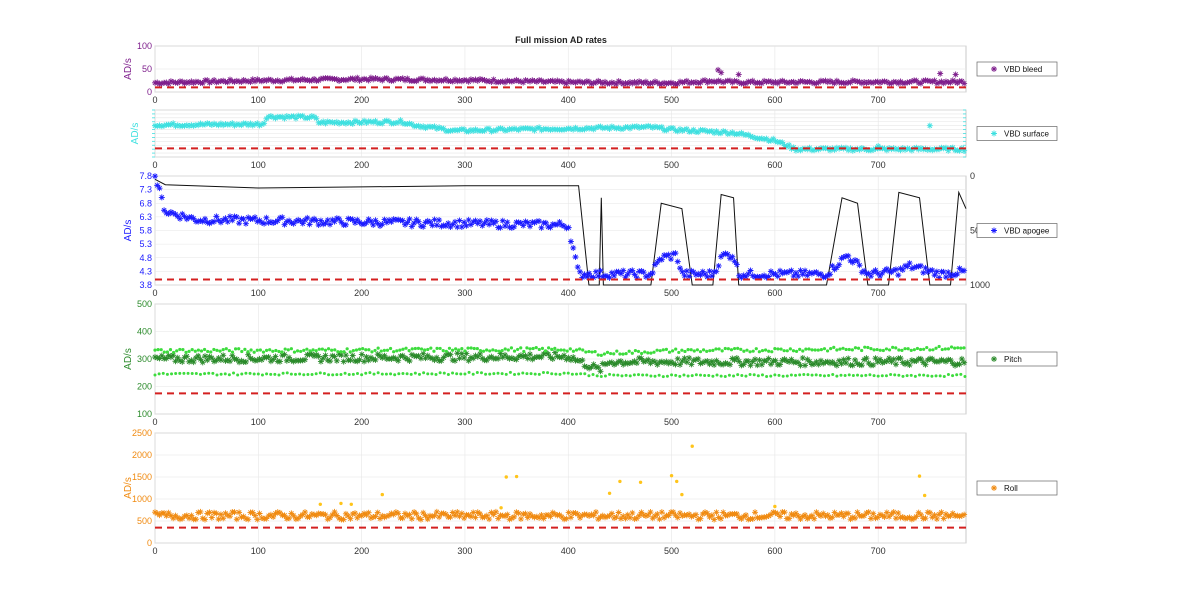  What do you see at coordinates (972, 176) in the screenshot?
I see `right-y-tick-label: 0` at bounding box center [972, 176].